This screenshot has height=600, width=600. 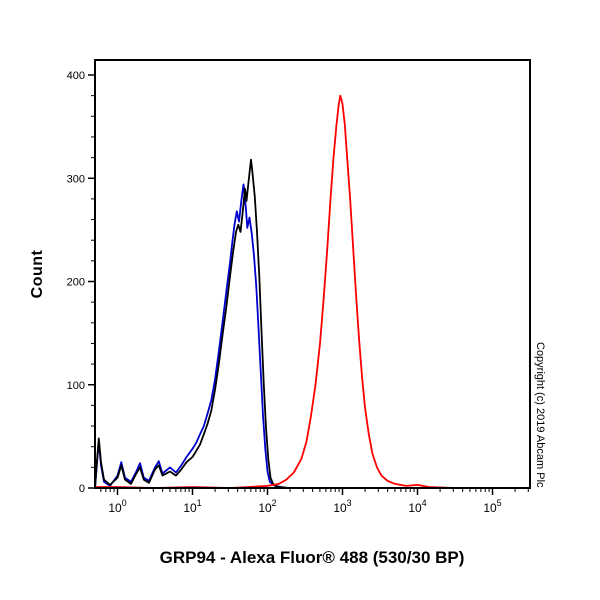 I want to click on y-tick-label: 300, so click(x=76, y=179).